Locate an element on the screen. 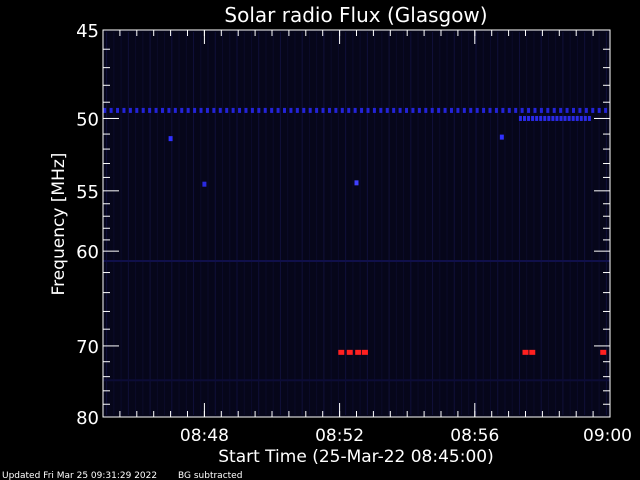 The height and width of the screenshot is (480, 640). chart-title: Solar radio Flux (Glasgow) is located at coordinates (355, 15).